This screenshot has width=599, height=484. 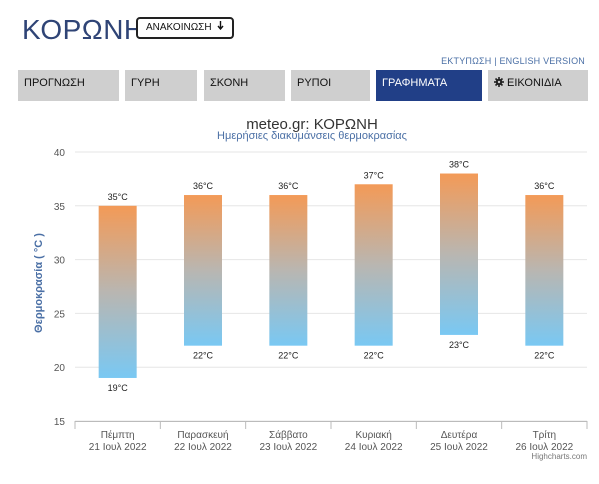 I want to click on x-tick-date: 24 Ιουλ 2022, so click(x=374, y=447).